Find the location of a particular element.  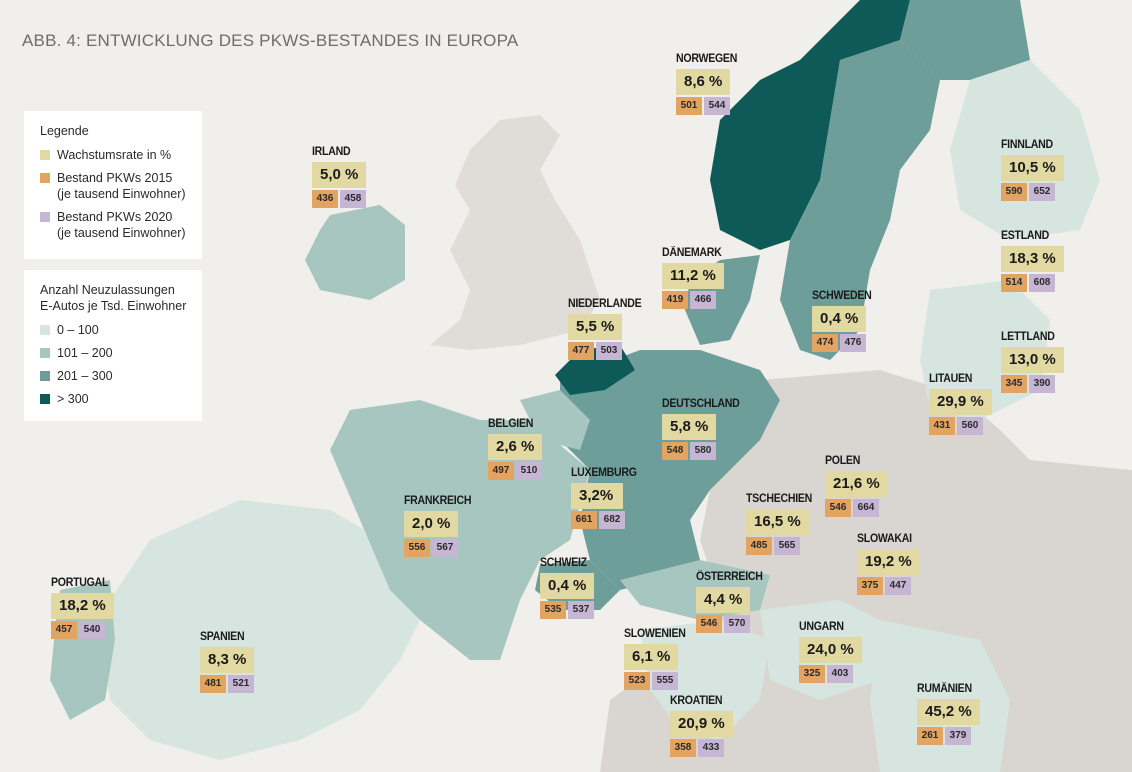

growth-rate: 13,0 % is located at coordinates (1032, 360).